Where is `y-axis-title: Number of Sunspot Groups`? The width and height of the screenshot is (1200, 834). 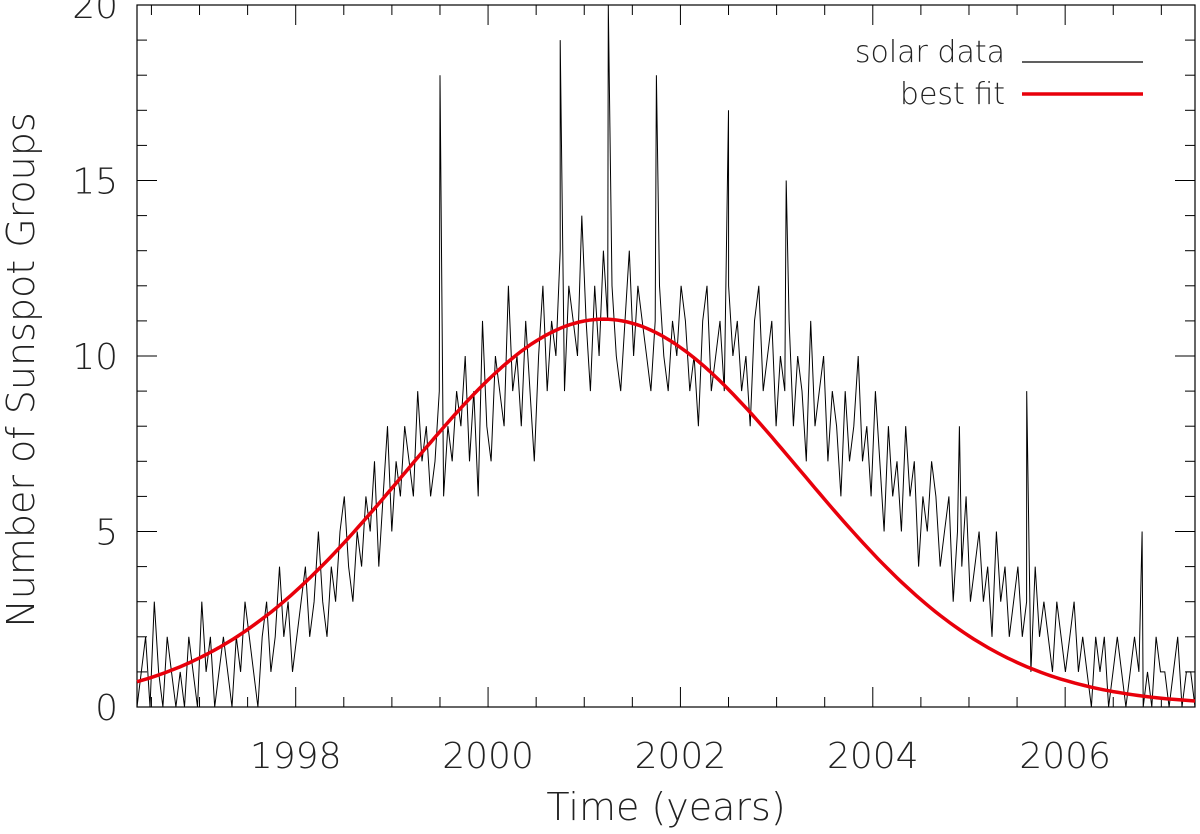 y-axis-title: Number of Sunspot Groups is located at coordinates (21, 369).